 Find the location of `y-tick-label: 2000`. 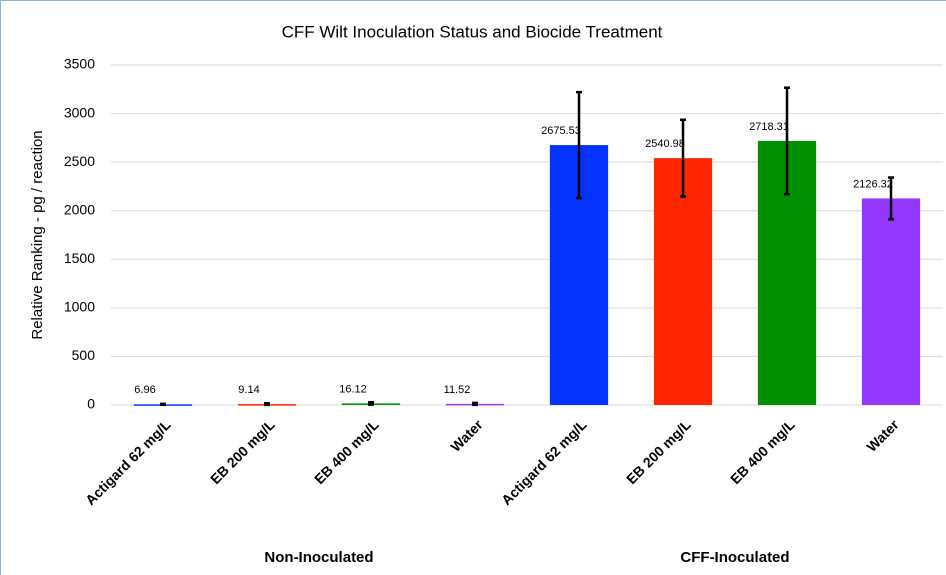

y-tick-label: 2000 is located at coordinates (79, 209).